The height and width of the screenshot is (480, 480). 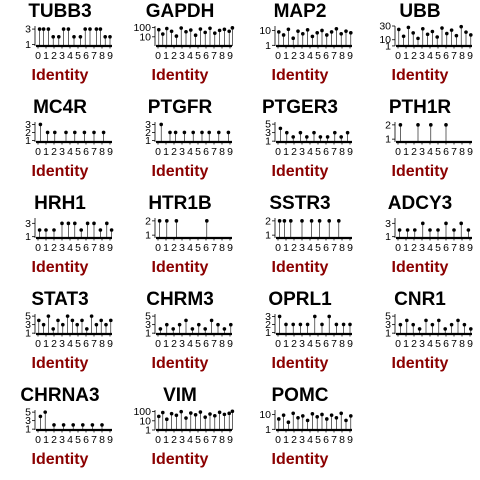 I want to click on panel-pomc: POMC 1 10 0 1 2 3 4 5 6 7 8 9 Identity, so click(x=300, y=432).